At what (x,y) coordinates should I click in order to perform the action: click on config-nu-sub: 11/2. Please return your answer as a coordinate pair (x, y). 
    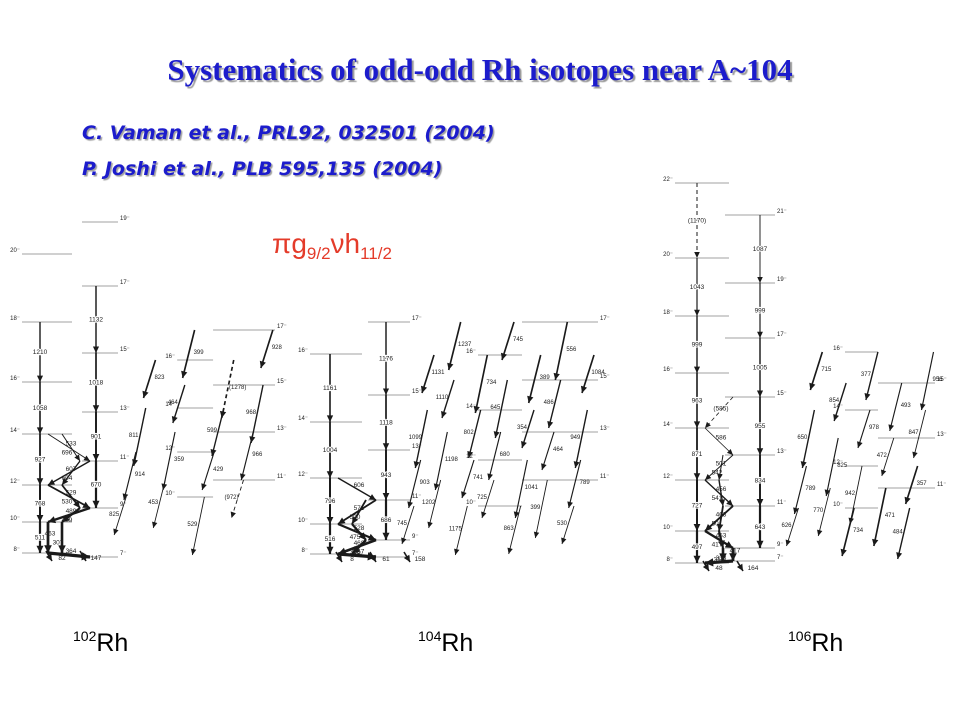
    Looking at the image, I should click on (376, 253).